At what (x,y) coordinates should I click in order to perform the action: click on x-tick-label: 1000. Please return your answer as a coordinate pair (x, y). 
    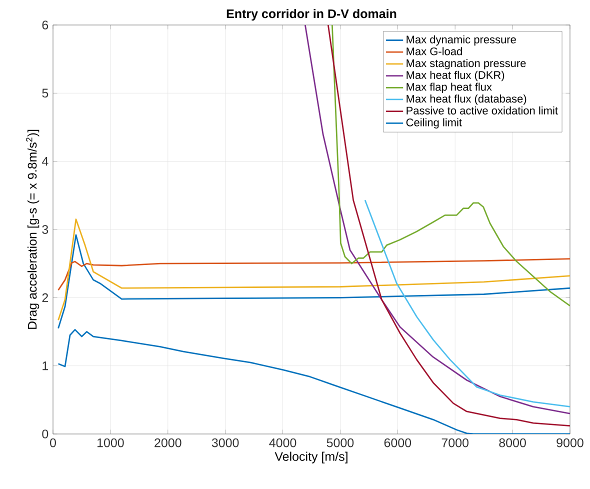
    Looking at the image, I should click on (111, 443).